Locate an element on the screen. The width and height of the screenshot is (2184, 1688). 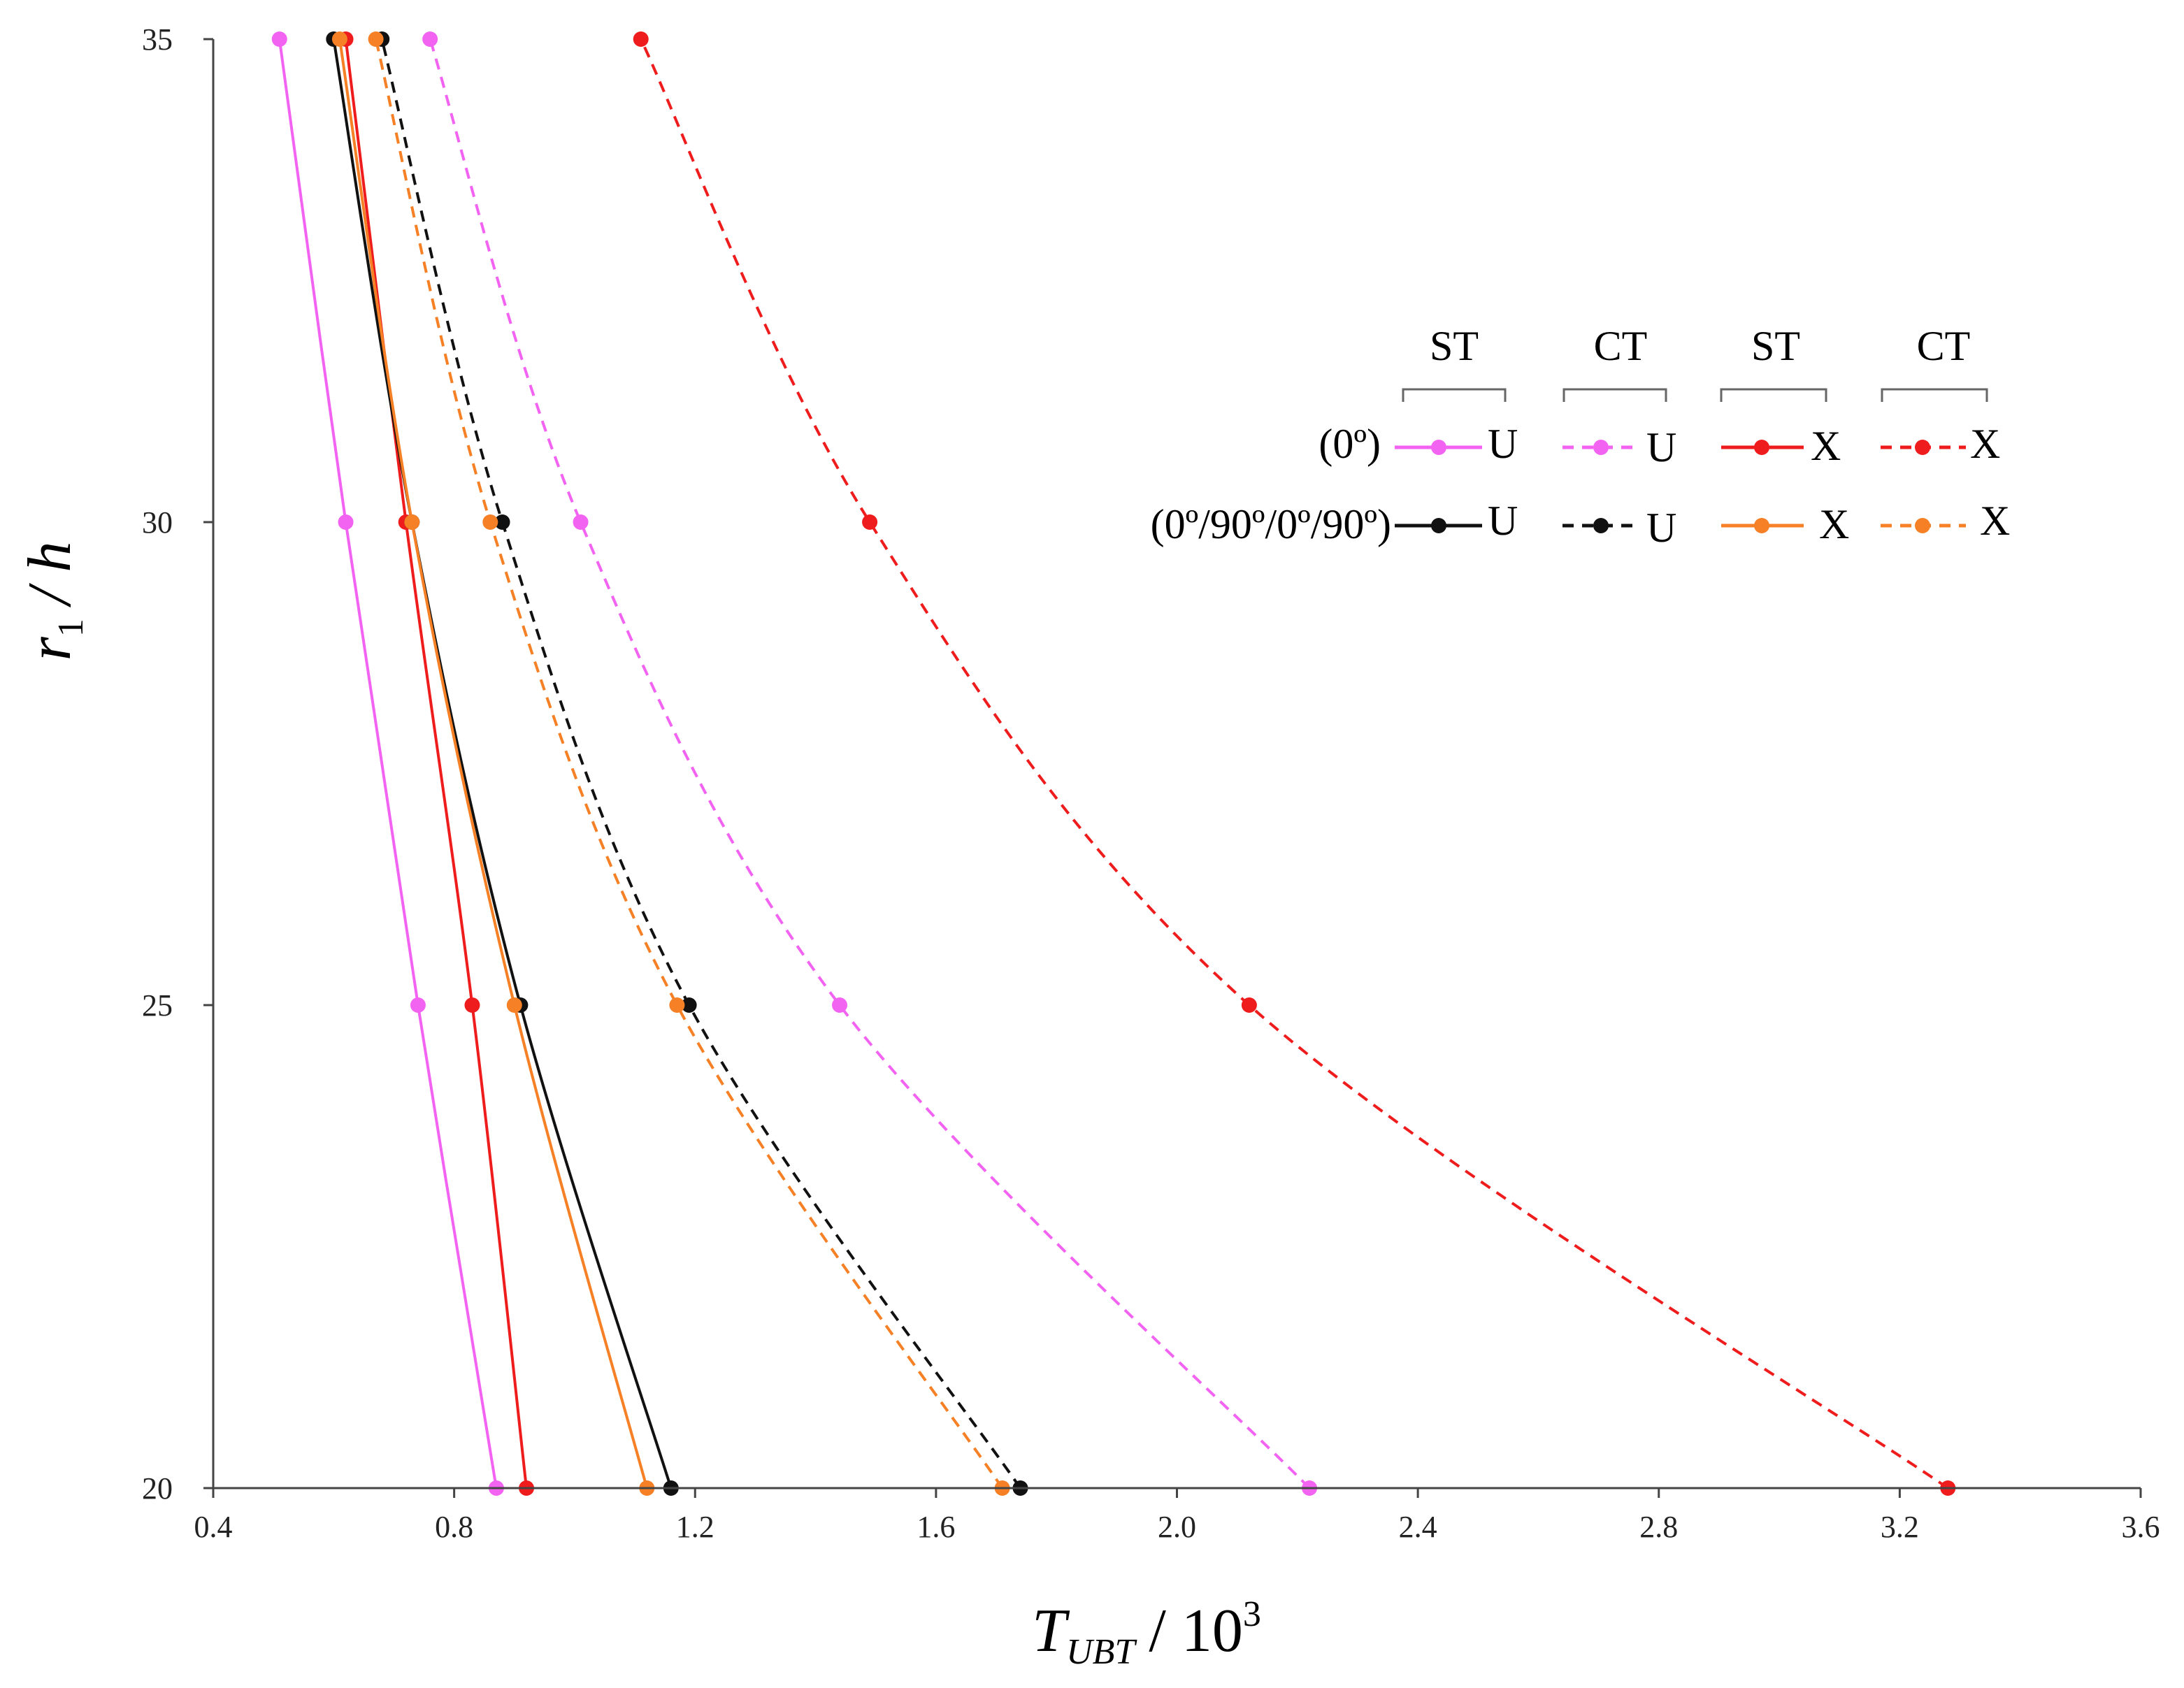
x-tick-label: 3.2 is located at coordinates (1900, 1527).